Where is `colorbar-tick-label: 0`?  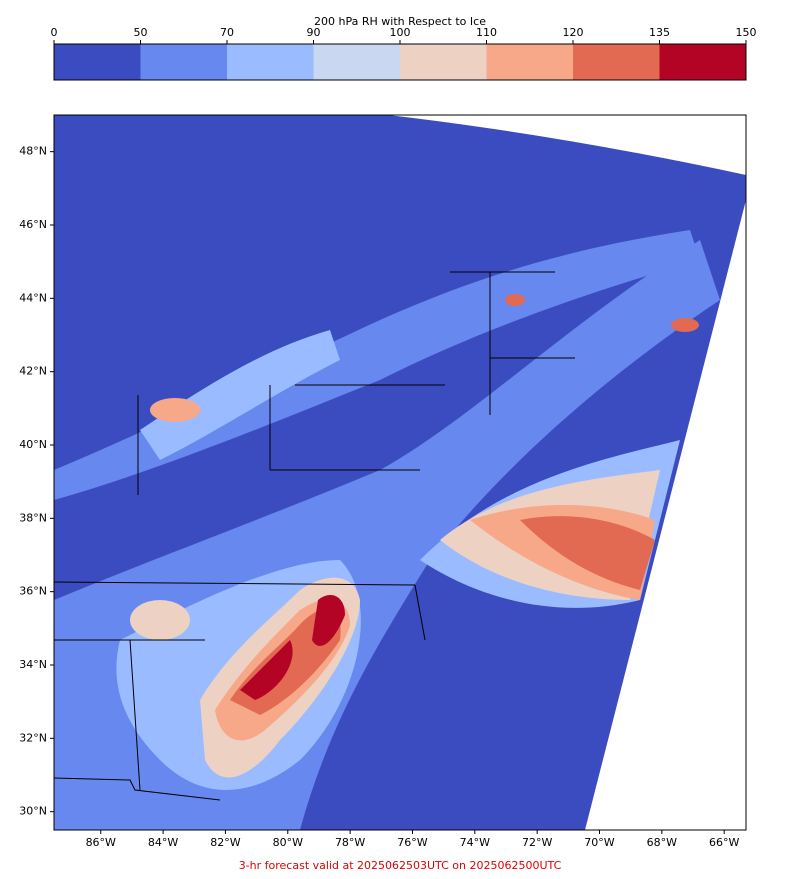
colorbar-tick-label: 0 is located at coordinates (54, 32).